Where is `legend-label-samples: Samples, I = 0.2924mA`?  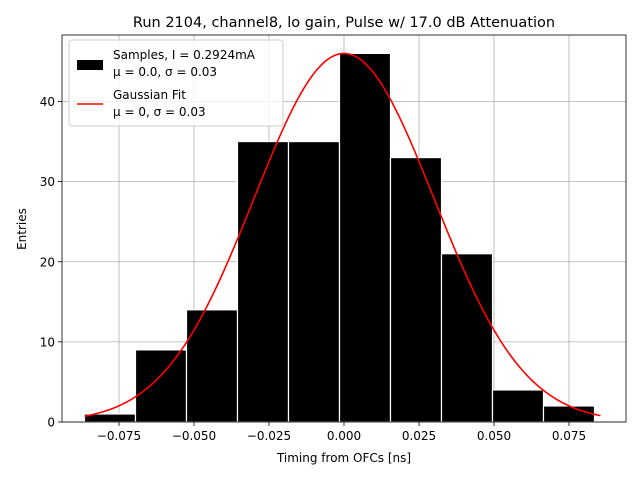 legend-label-samples: Samples, I = 0.2924mA is located at coordinates (184, 55).